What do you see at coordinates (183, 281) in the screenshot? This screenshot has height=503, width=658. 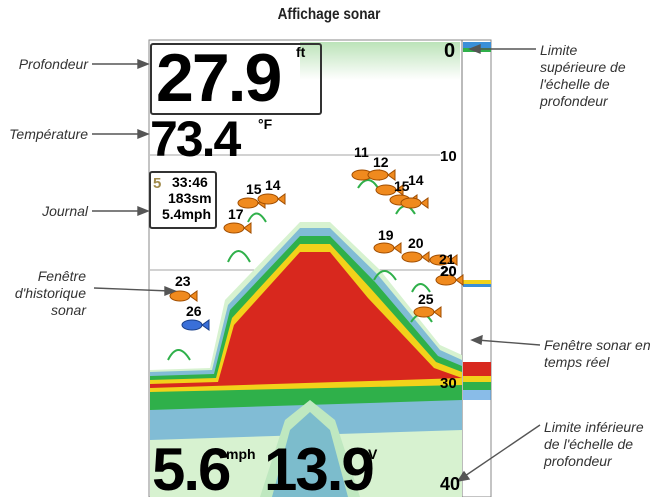 I see `fish-depth-label: 23` at bounding box center [183, 281].